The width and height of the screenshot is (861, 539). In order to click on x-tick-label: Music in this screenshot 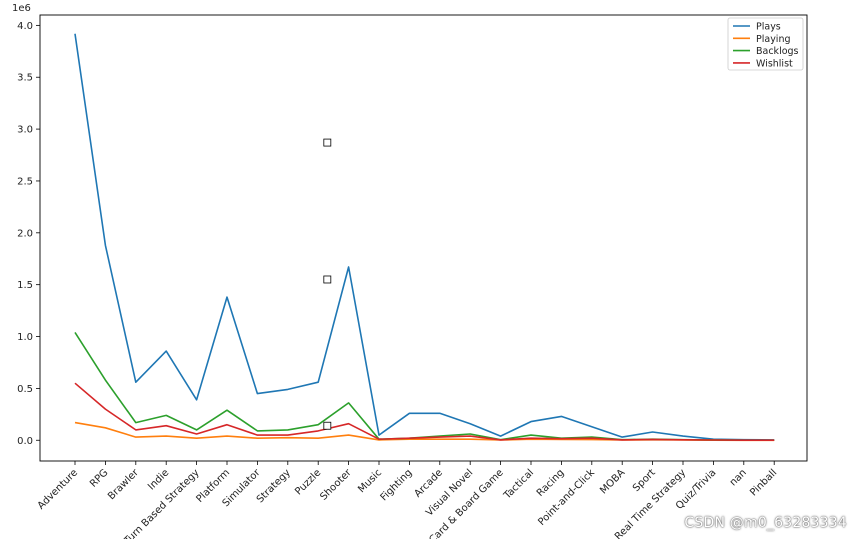, I will do `click(370, 481)`.